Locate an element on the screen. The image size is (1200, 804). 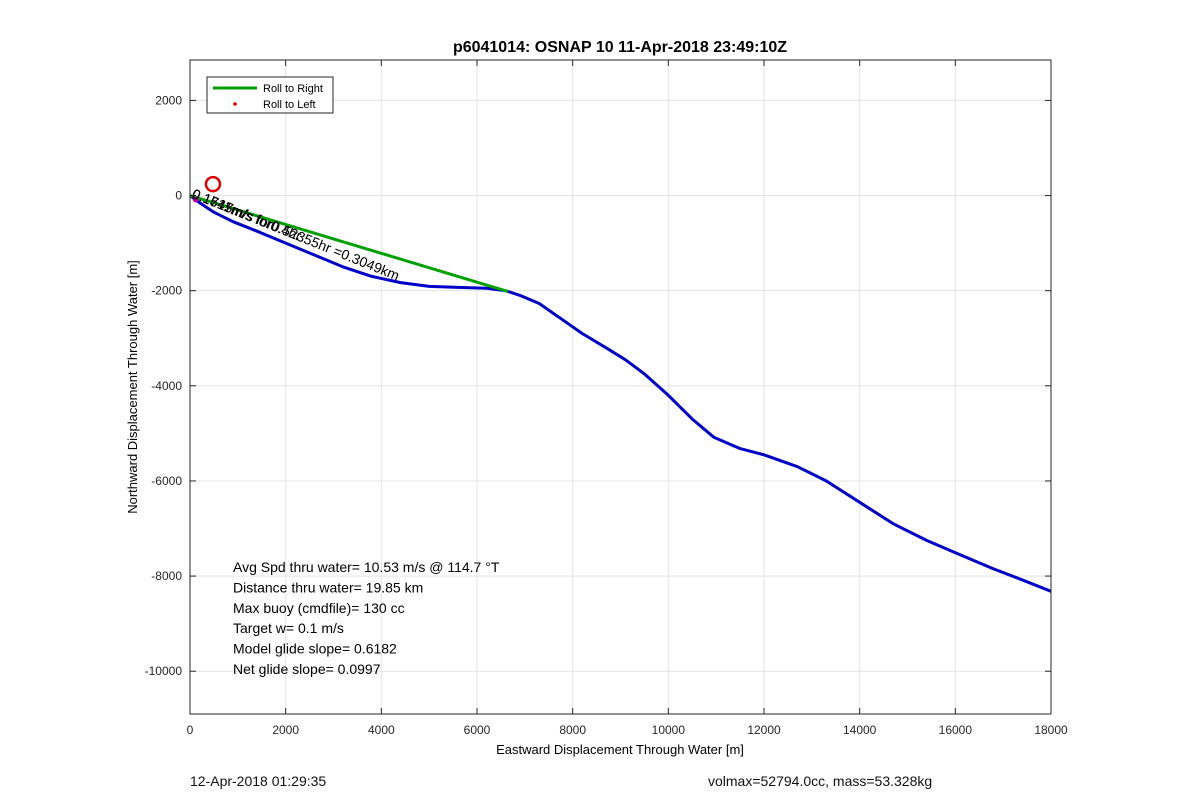
x-tick-label: 12000 is located at coordinates (764, 730).